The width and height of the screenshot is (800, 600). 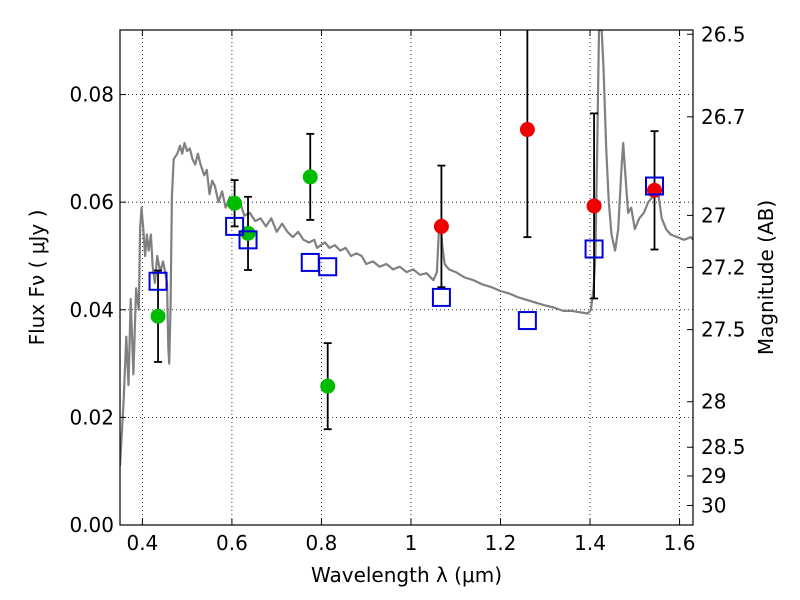 What do you see at coordinates (766, 277) in the screenshot?
I see `magnitude-axis-title: Magnitude (AB)` at bounding box center [766, 277].